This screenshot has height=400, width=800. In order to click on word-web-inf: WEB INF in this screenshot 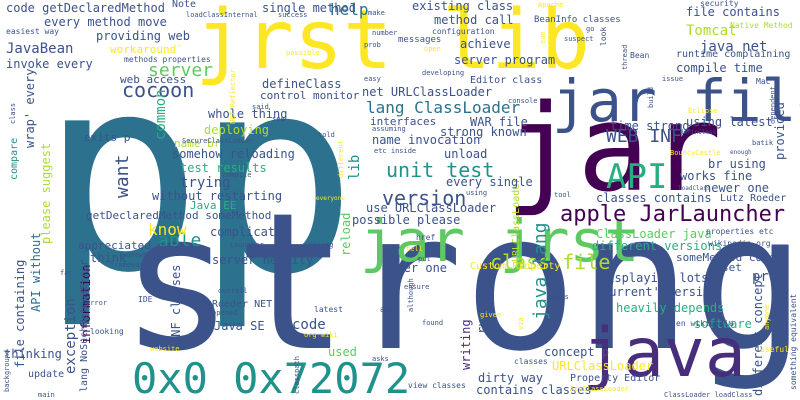, I will do `click(644, 136)`.